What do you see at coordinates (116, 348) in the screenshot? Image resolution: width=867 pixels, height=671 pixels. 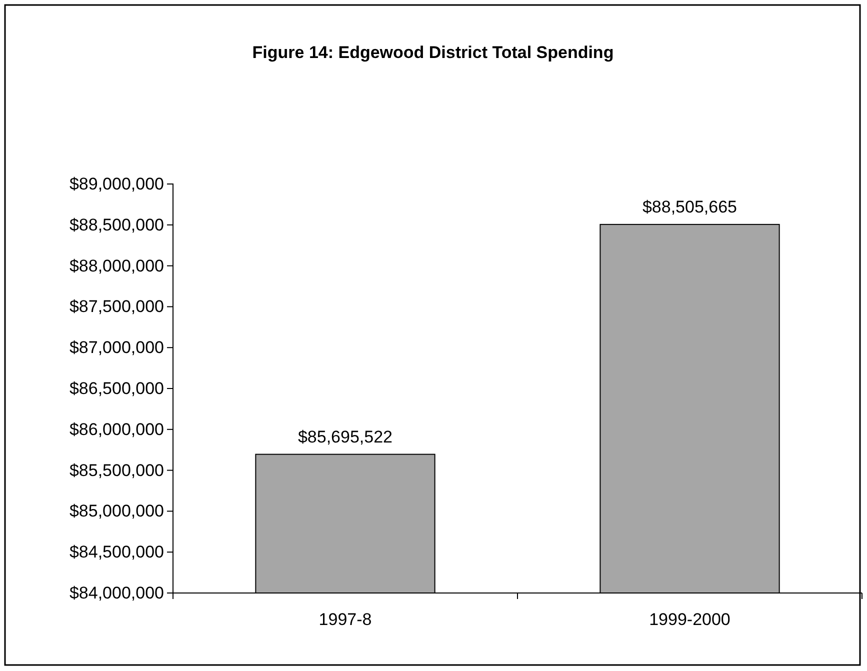 I see `y-tick-label: $87,000,000` at bounding box center [116, 348].